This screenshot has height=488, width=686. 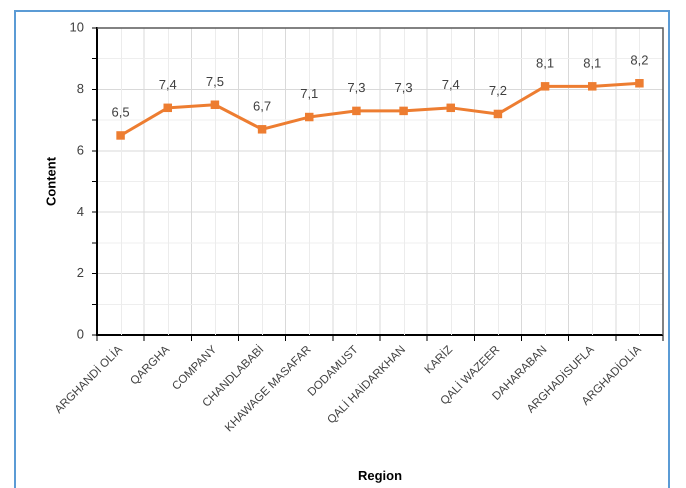 I want to click on y-axis-title: Content, so click(x=50, y=181).